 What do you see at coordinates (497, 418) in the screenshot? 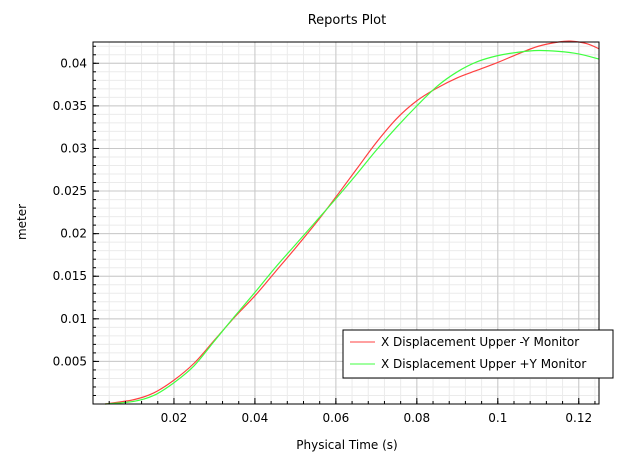
I see `x-tick-label: 0.1` at bounding box center [497, 418].